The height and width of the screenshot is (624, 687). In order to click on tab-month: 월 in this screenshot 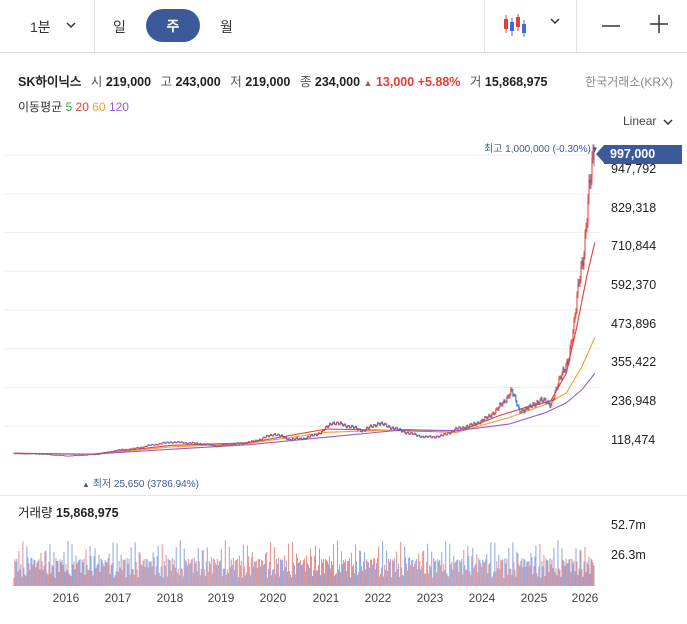, I will do `click(226, 27)`.